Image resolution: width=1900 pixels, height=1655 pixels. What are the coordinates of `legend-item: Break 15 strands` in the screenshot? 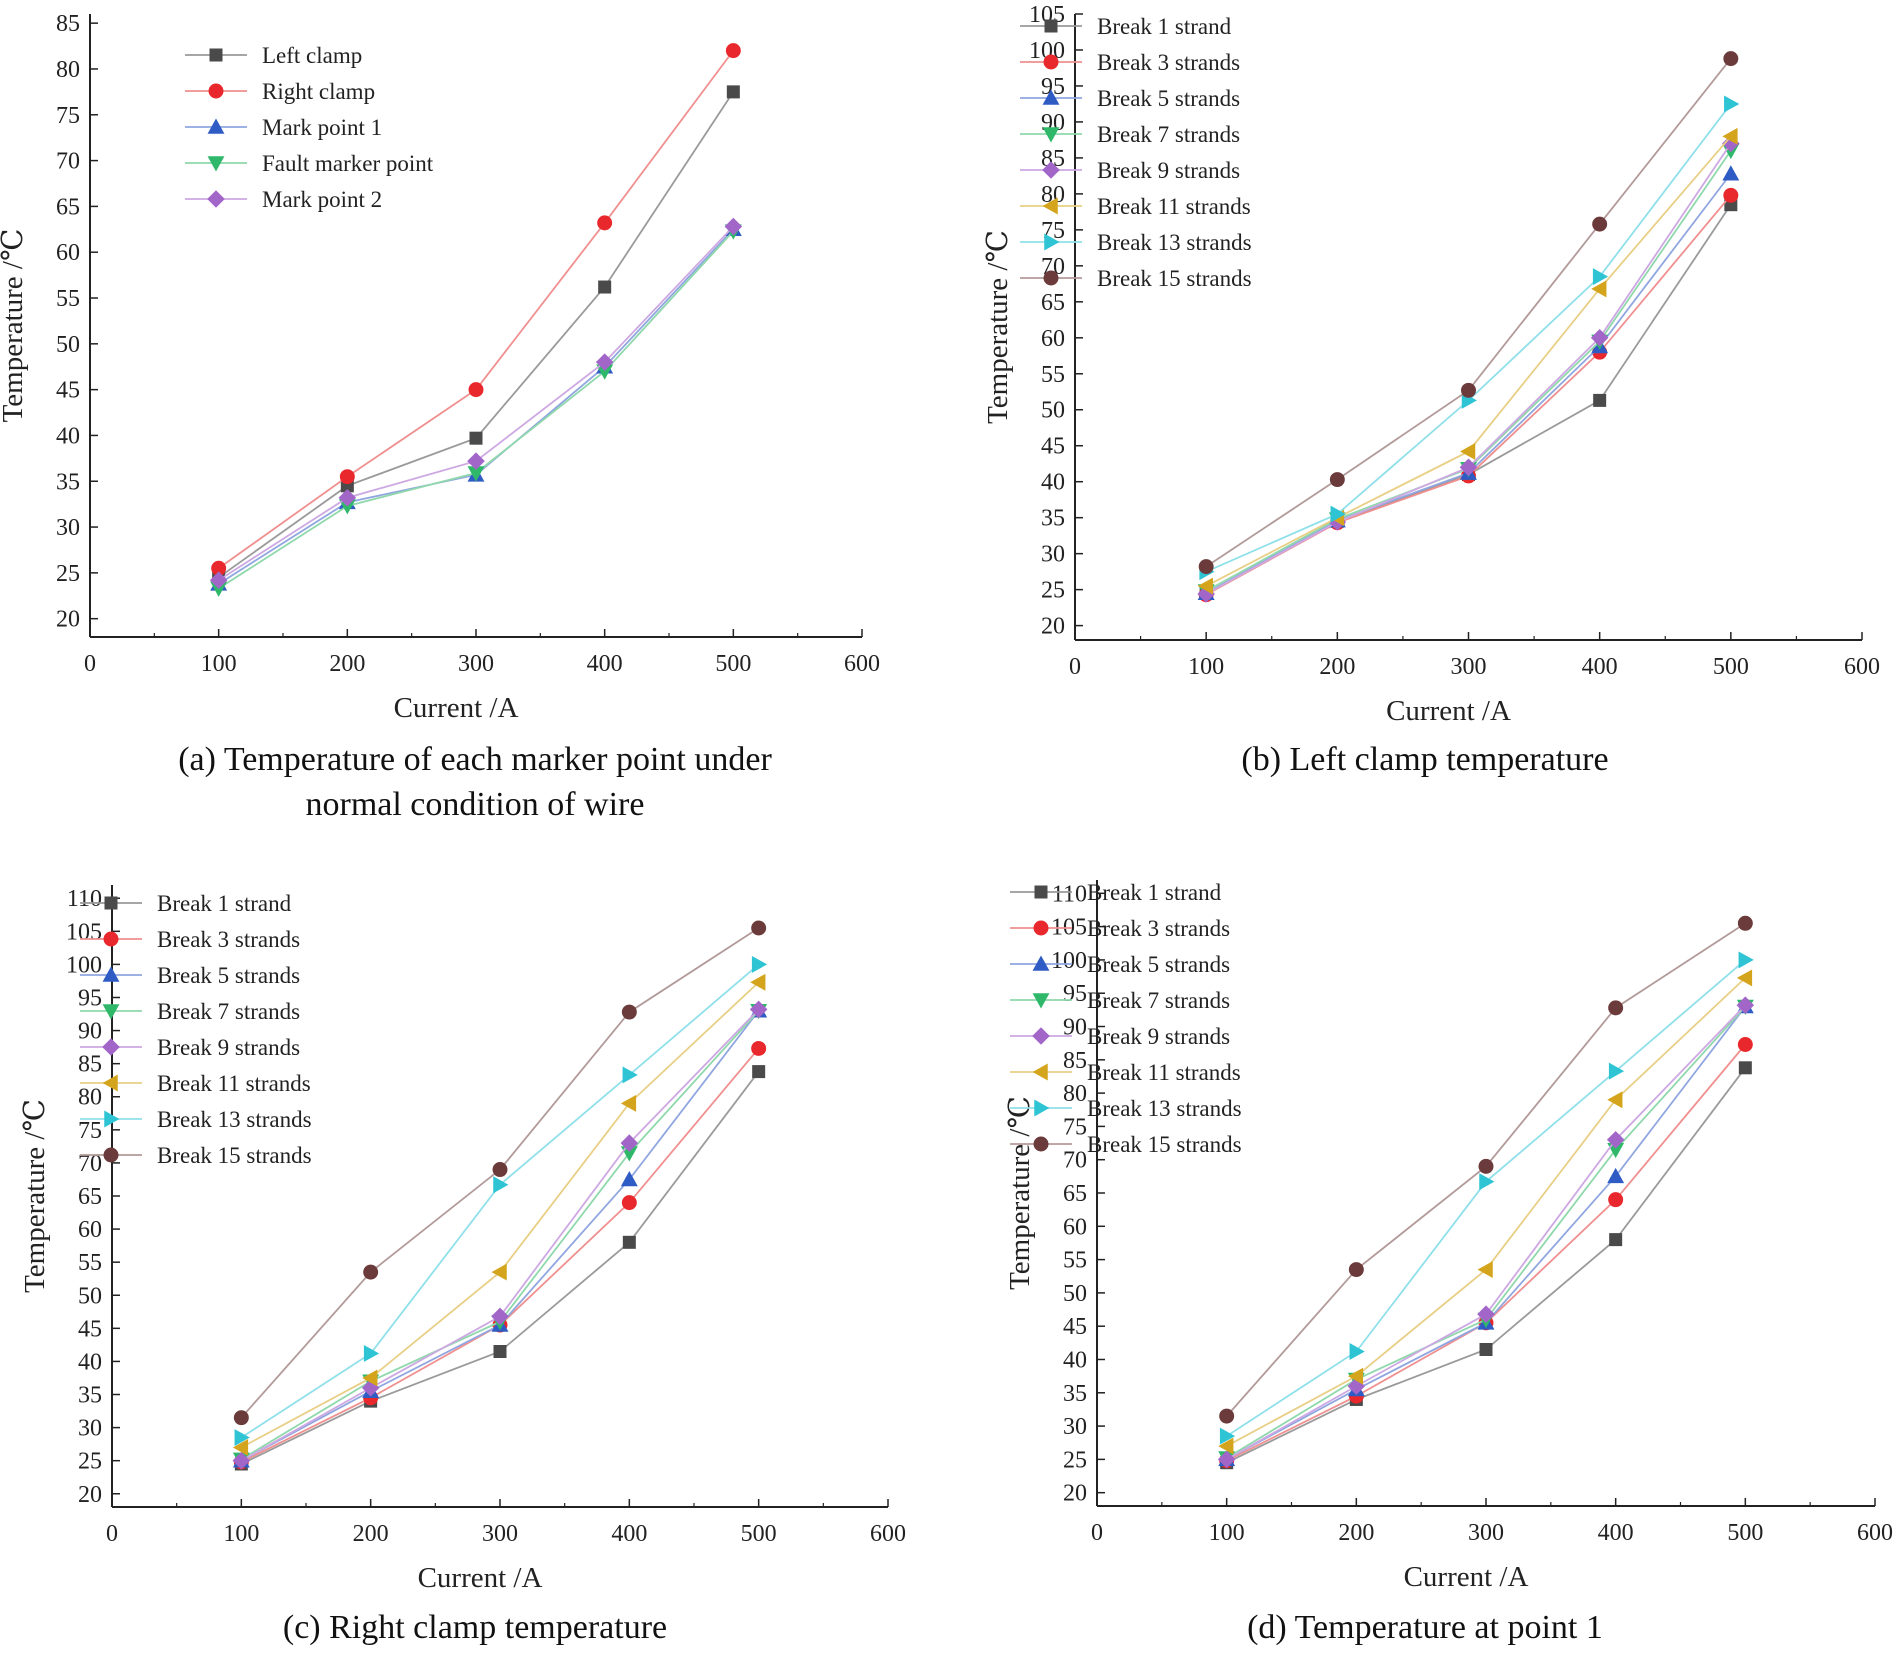 It's located at (1126, 1144).